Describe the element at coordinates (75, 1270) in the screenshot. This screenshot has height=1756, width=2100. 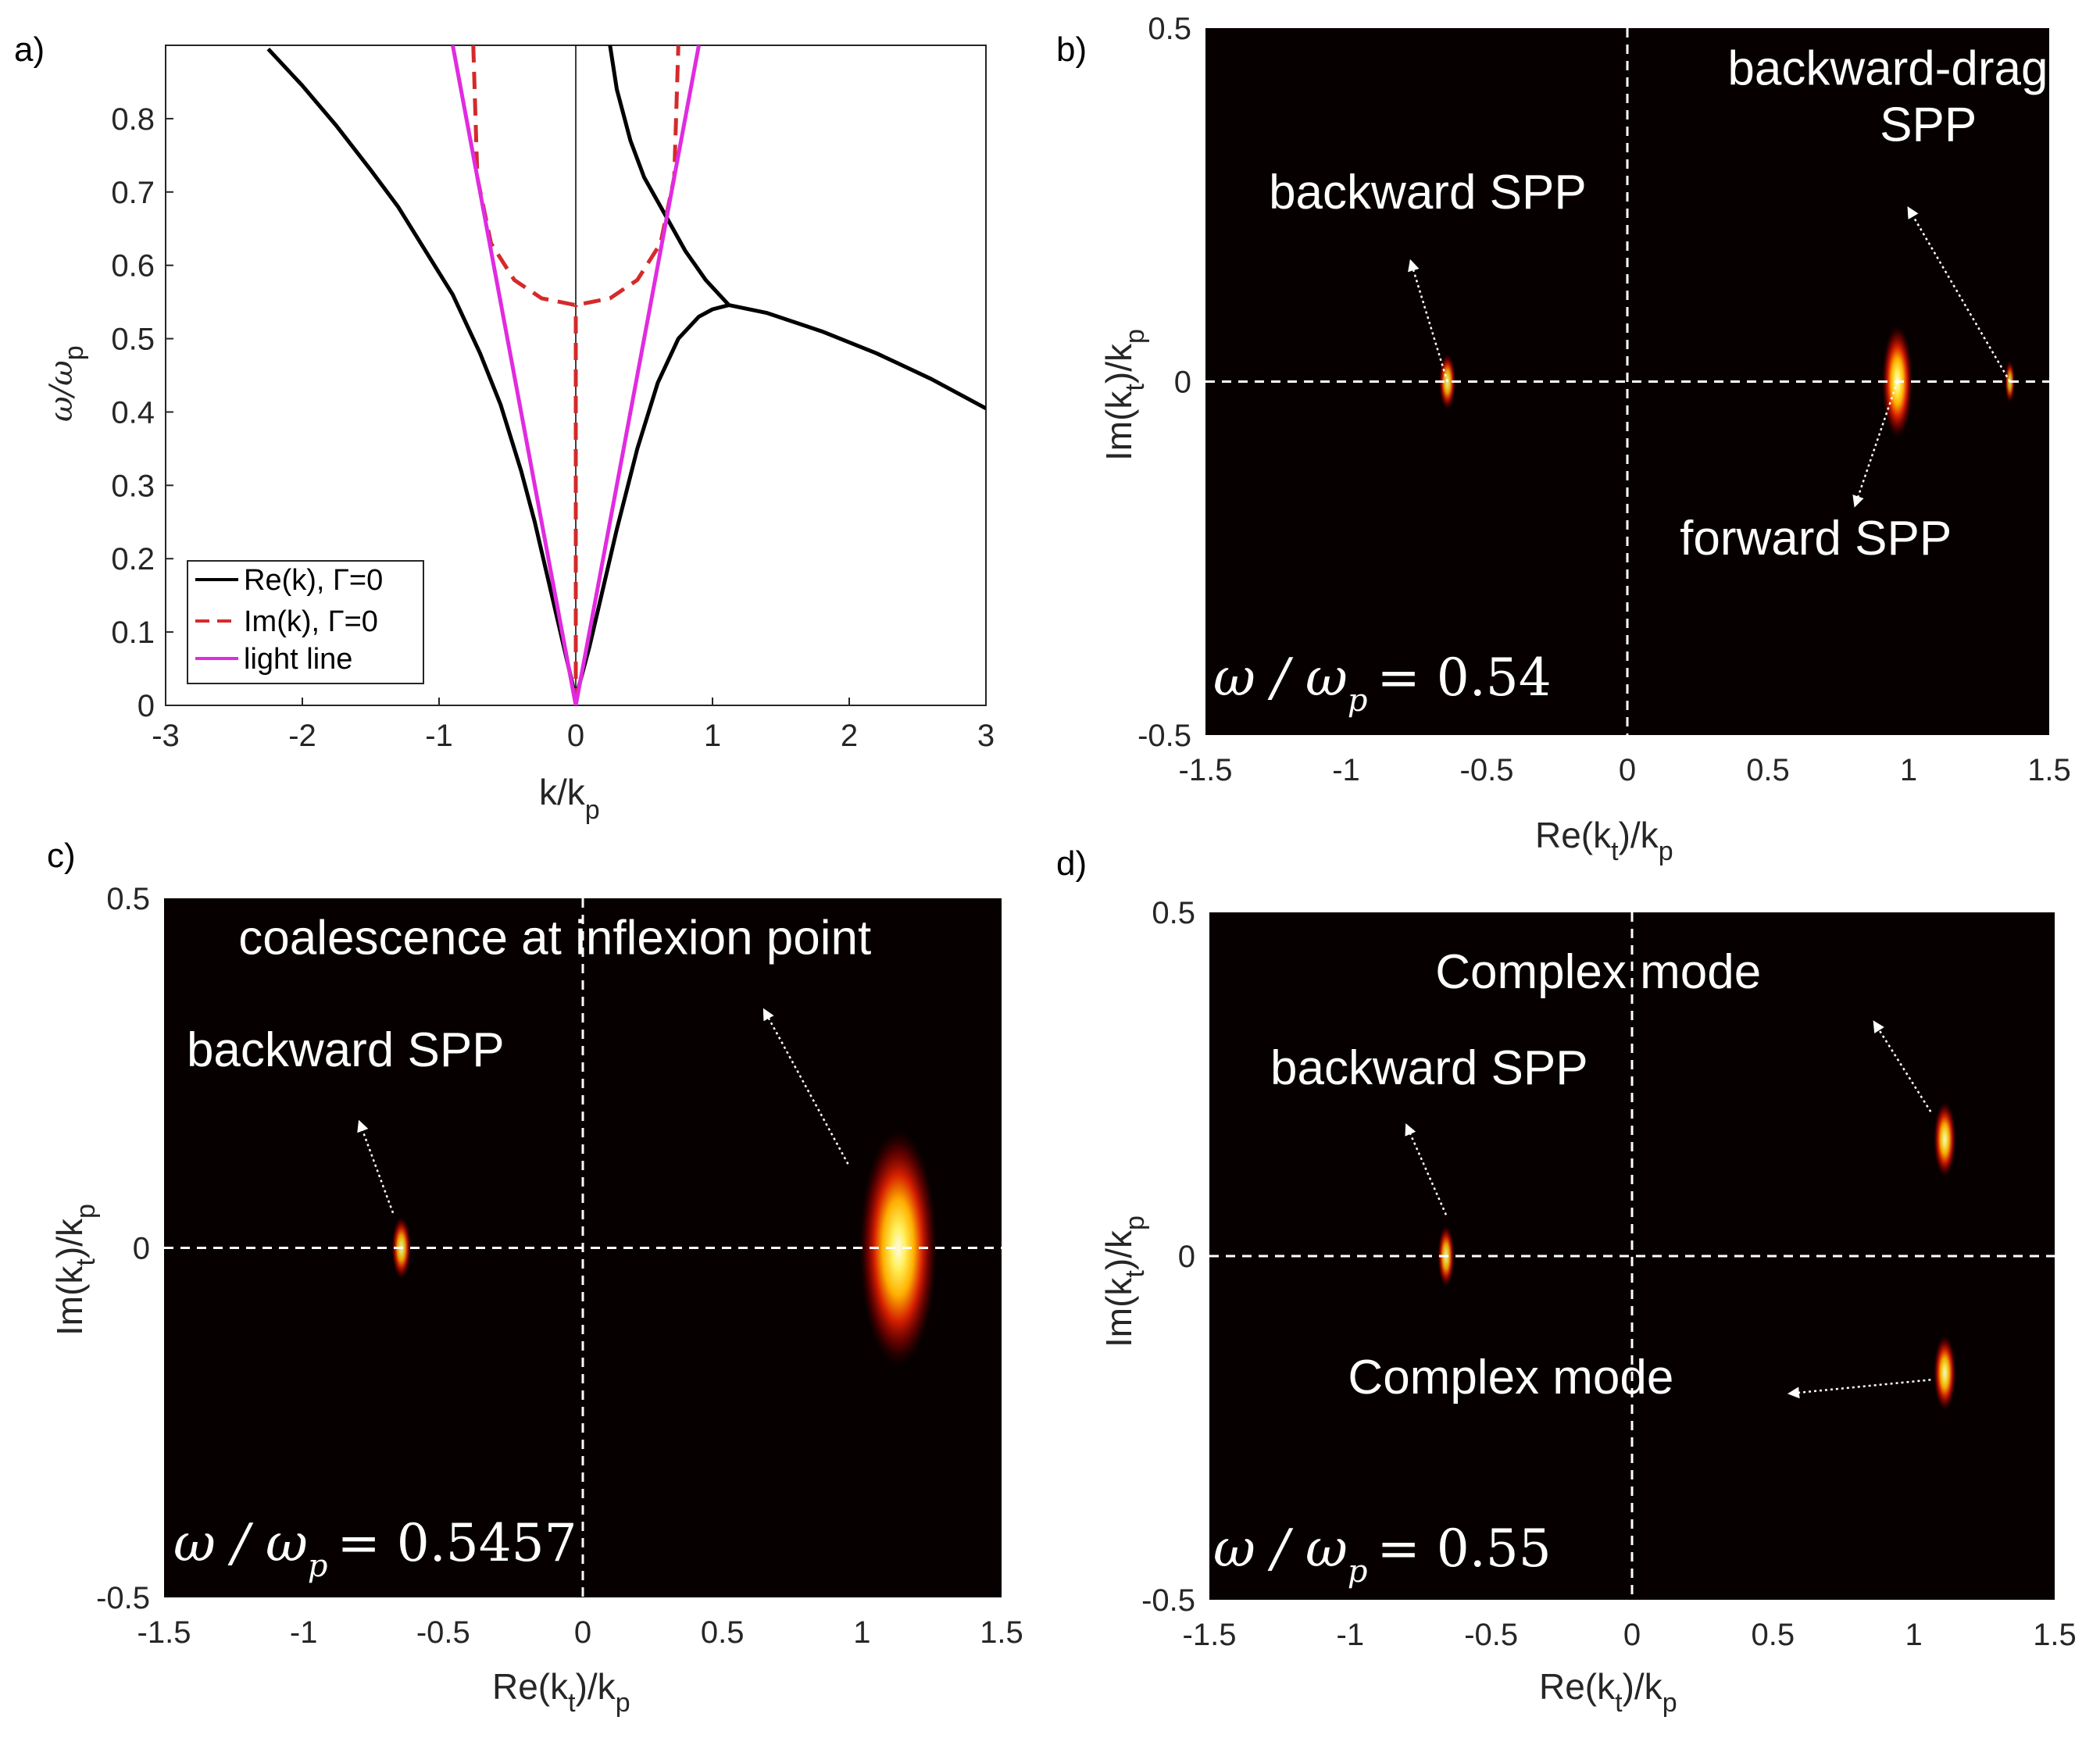
I see `panel-c-ylabel: Im(kt)/kp` at that location.